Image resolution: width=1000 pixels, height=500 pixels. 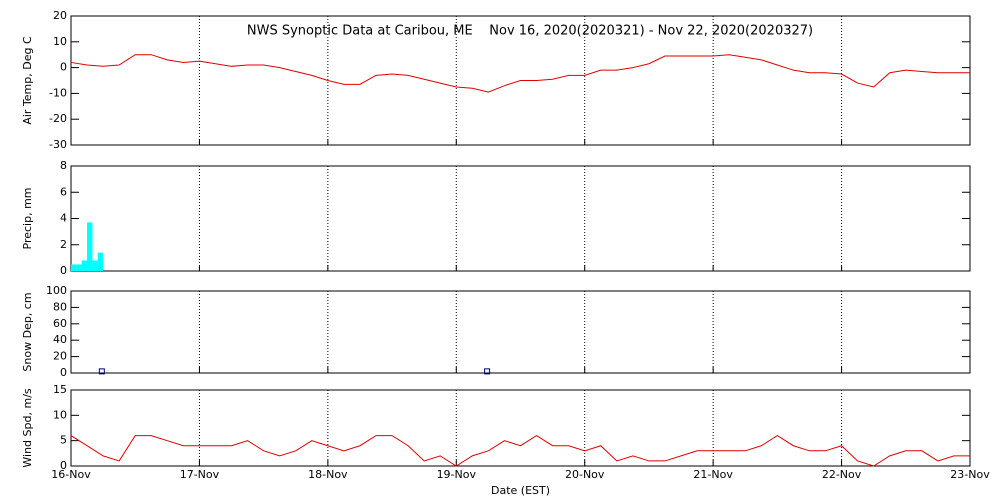 I want to click on x-tick-label: 19-Nov, so click(x=457, y=474).